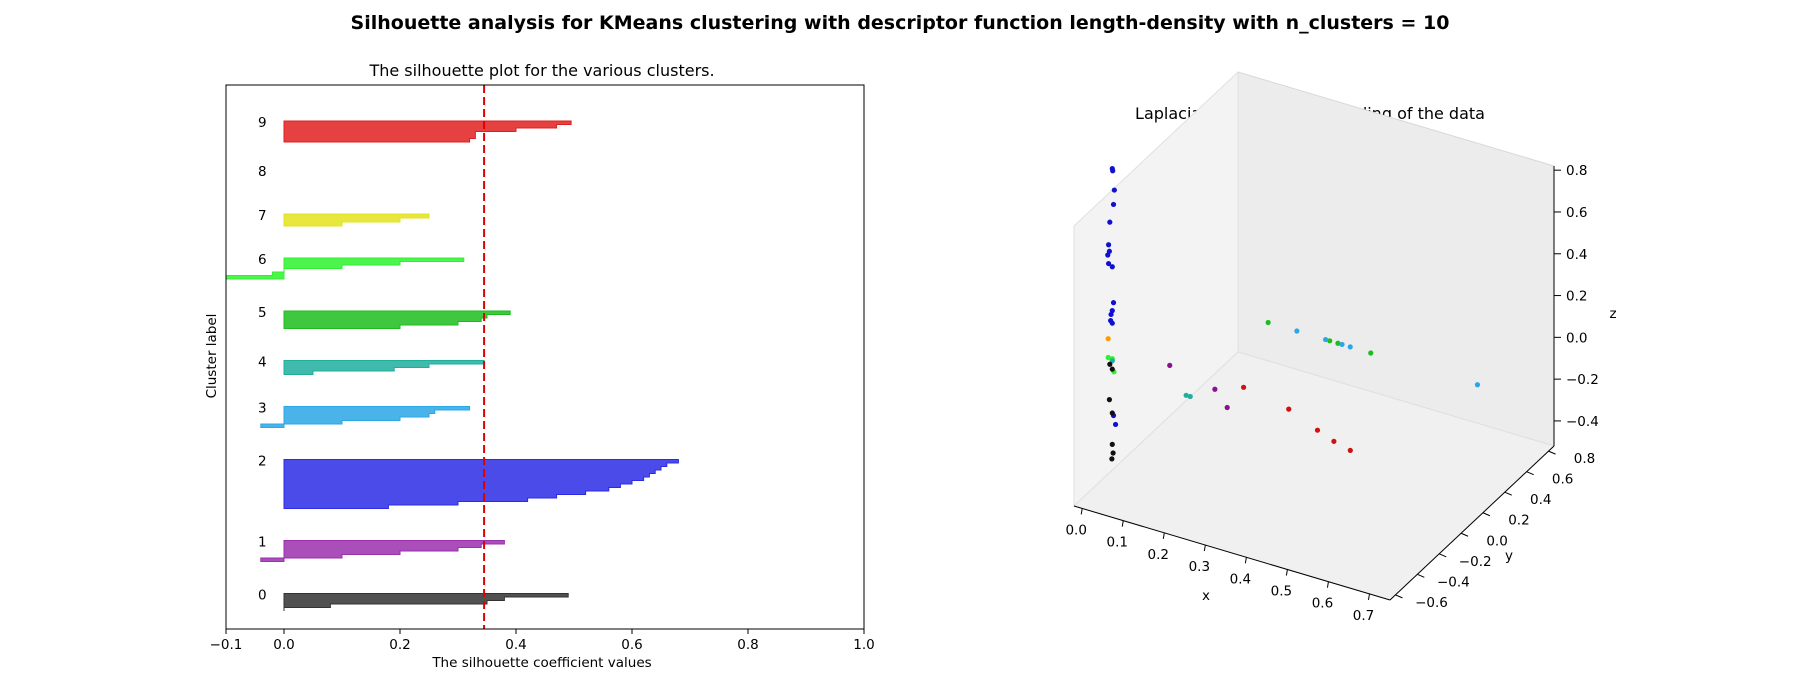  I want to click on embedding-y-tick-label: 0.0, so click(1496, 541).